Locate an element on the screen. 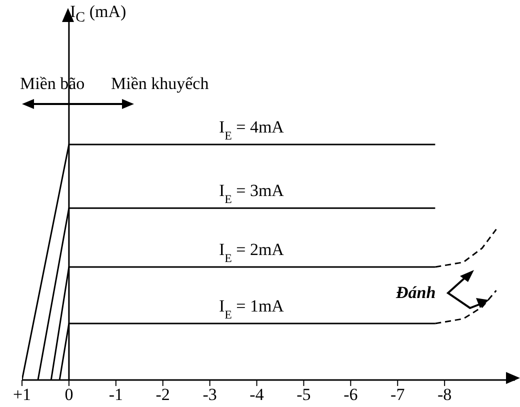  x-tick-label: 0 is located at coordinates (69, 394).